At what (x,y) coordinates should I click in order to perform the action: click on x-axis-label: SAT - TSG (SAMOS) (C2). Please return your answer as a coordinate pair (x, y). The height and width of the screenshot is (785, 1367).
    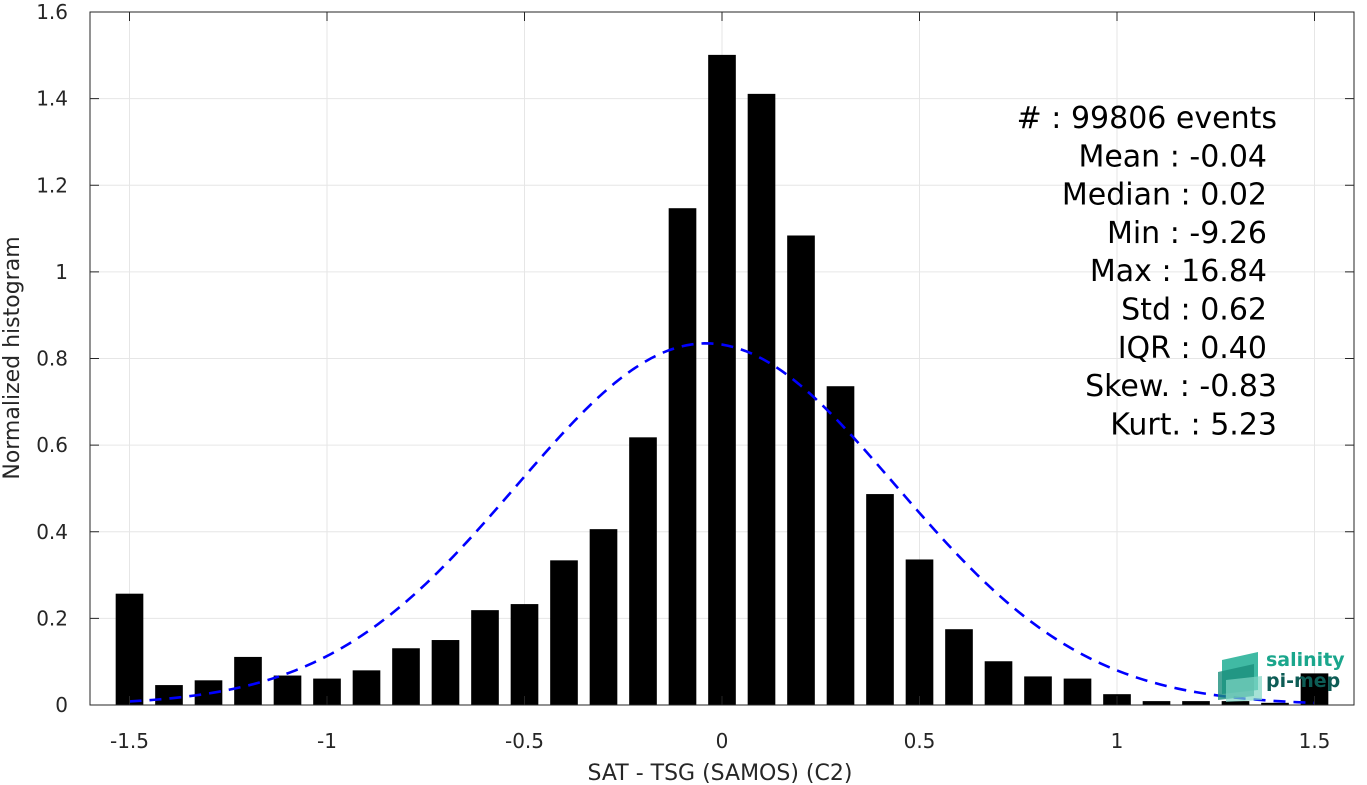
    Looking at the image, I should click on (720, 773).